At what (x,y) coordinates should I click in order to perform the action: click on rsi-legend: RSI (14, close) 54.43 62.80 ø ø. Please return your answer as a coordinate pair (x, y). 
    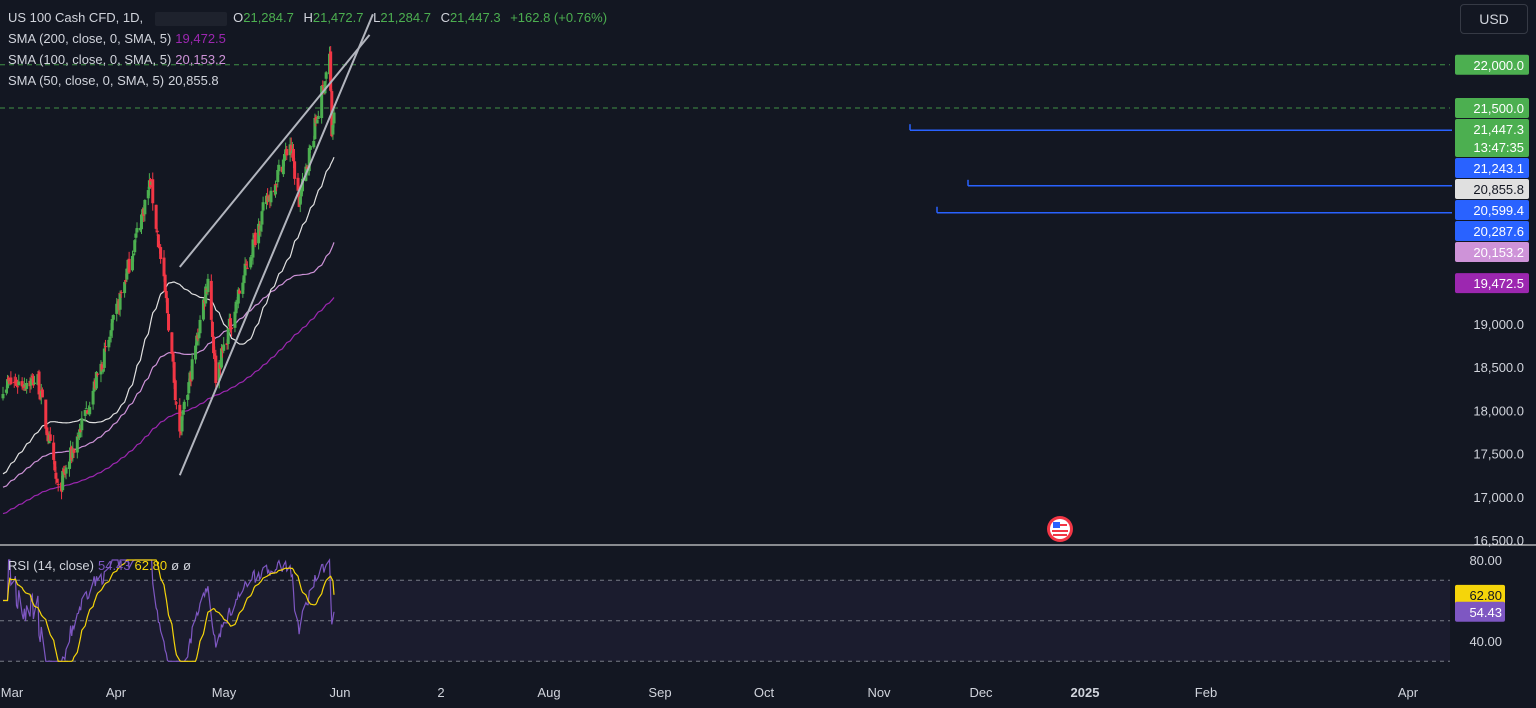
    Looking at the image, I should click on (99, 566).